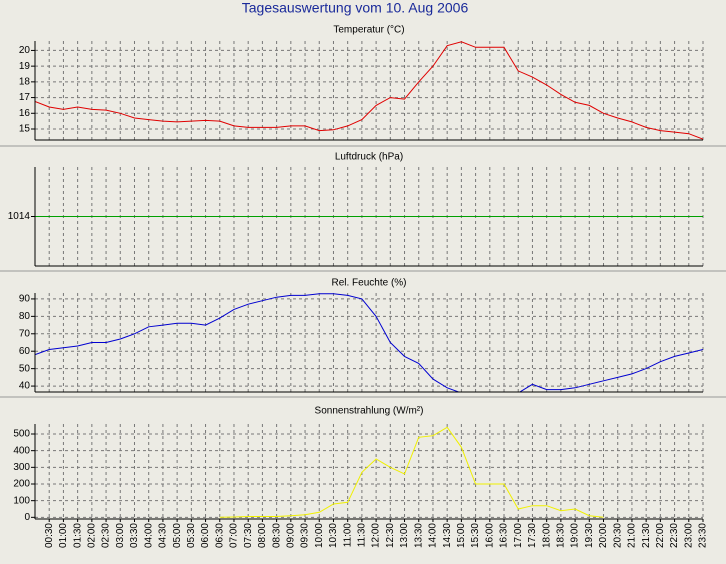  Describe the element at coordinates (134, 535) in the screenshot. I see `x-tick-label: 03:30` at that location.